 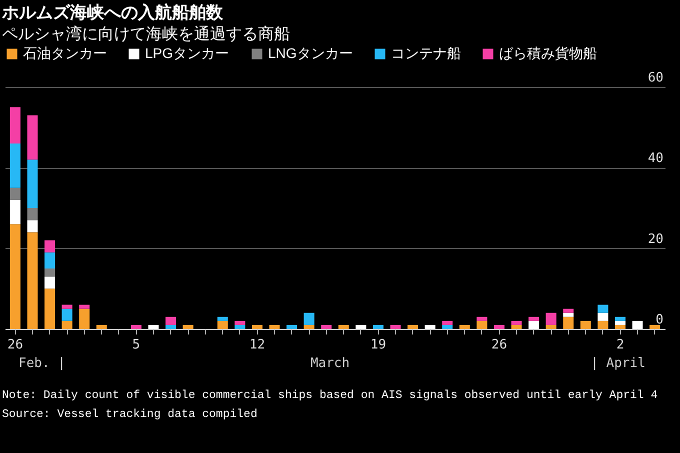 What do you see at coordinates (660, 320) in the screenshot?
I see `y-tick-label: 0` at bounding box center [660, 320].